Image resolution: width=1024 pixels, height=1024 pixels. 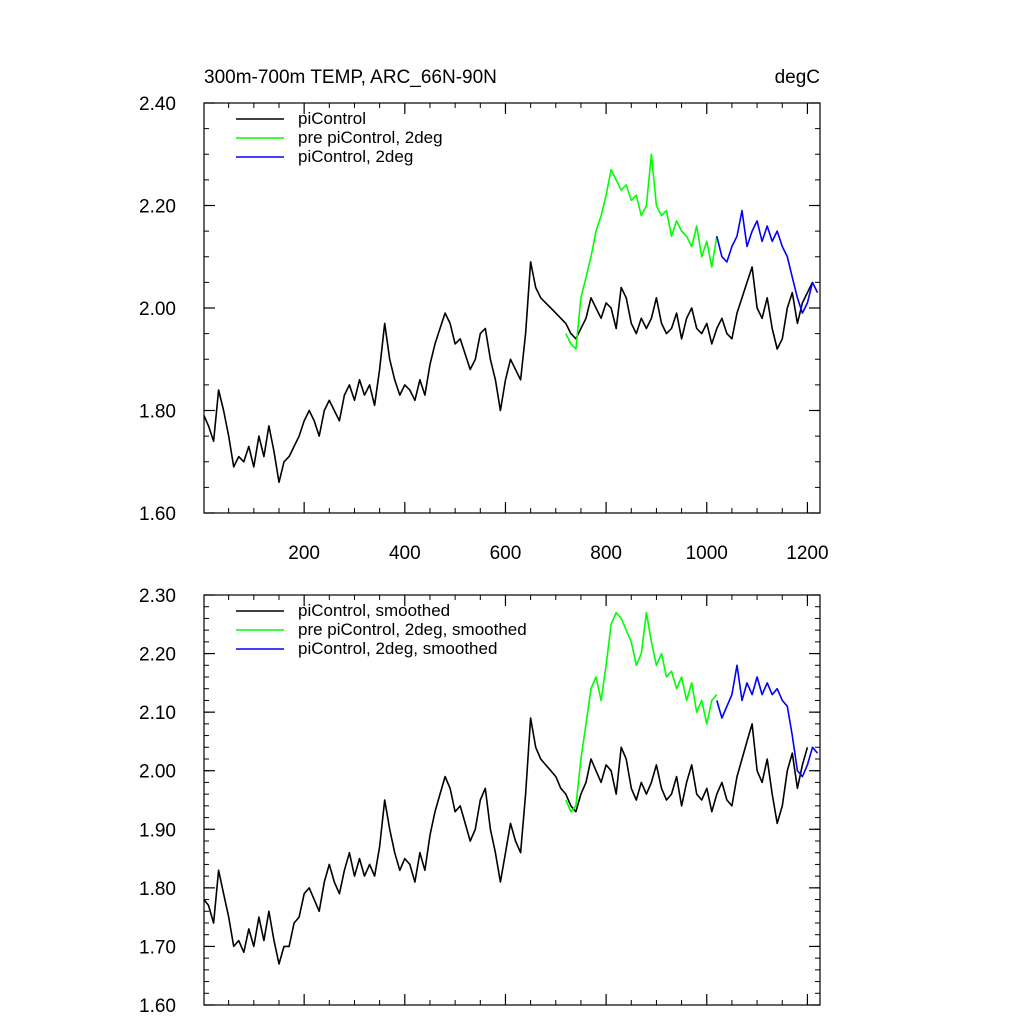 I want to click on legend-entry: pre piControl, 2deg, smoothed, so click(x=412, y=629).